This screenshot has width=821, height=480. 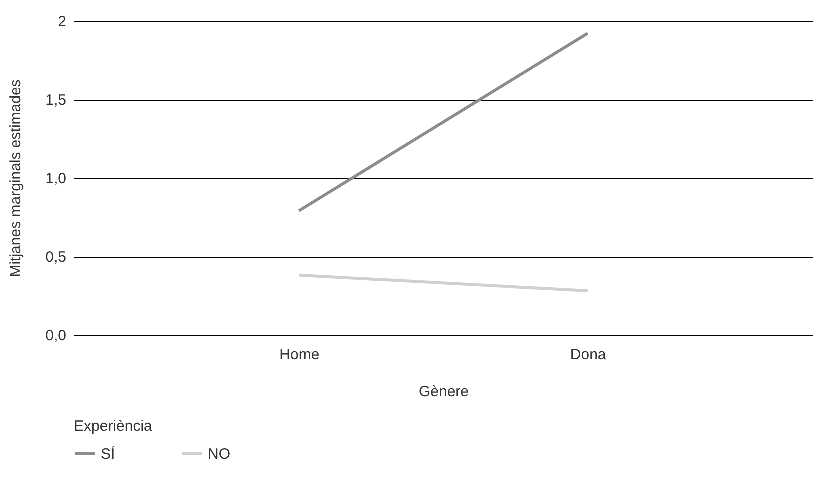 What do you see at coordinates (62, 22) in the screenshot?
I see `y-tick-label: 2` at bounding box center [62, 22].